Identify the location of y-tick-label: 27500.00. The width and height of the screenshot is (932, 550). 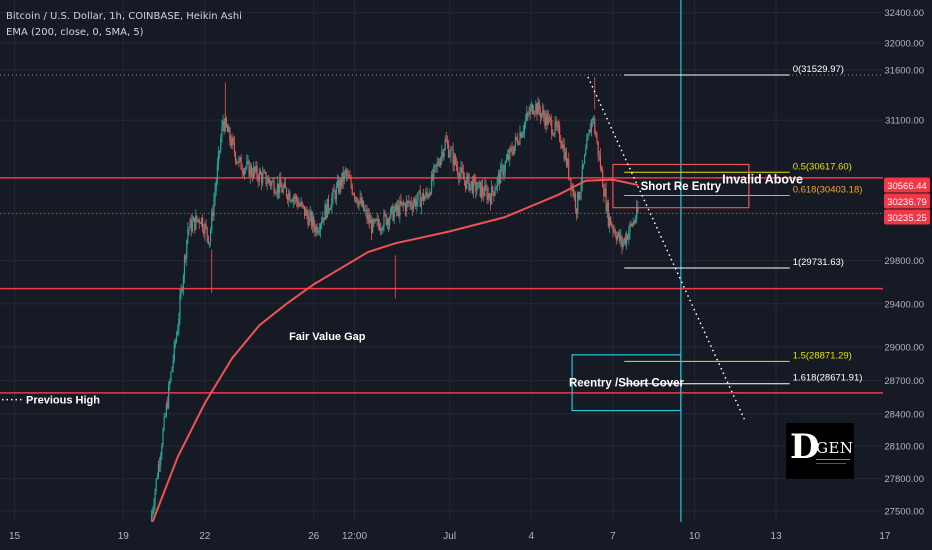
(904, 512).